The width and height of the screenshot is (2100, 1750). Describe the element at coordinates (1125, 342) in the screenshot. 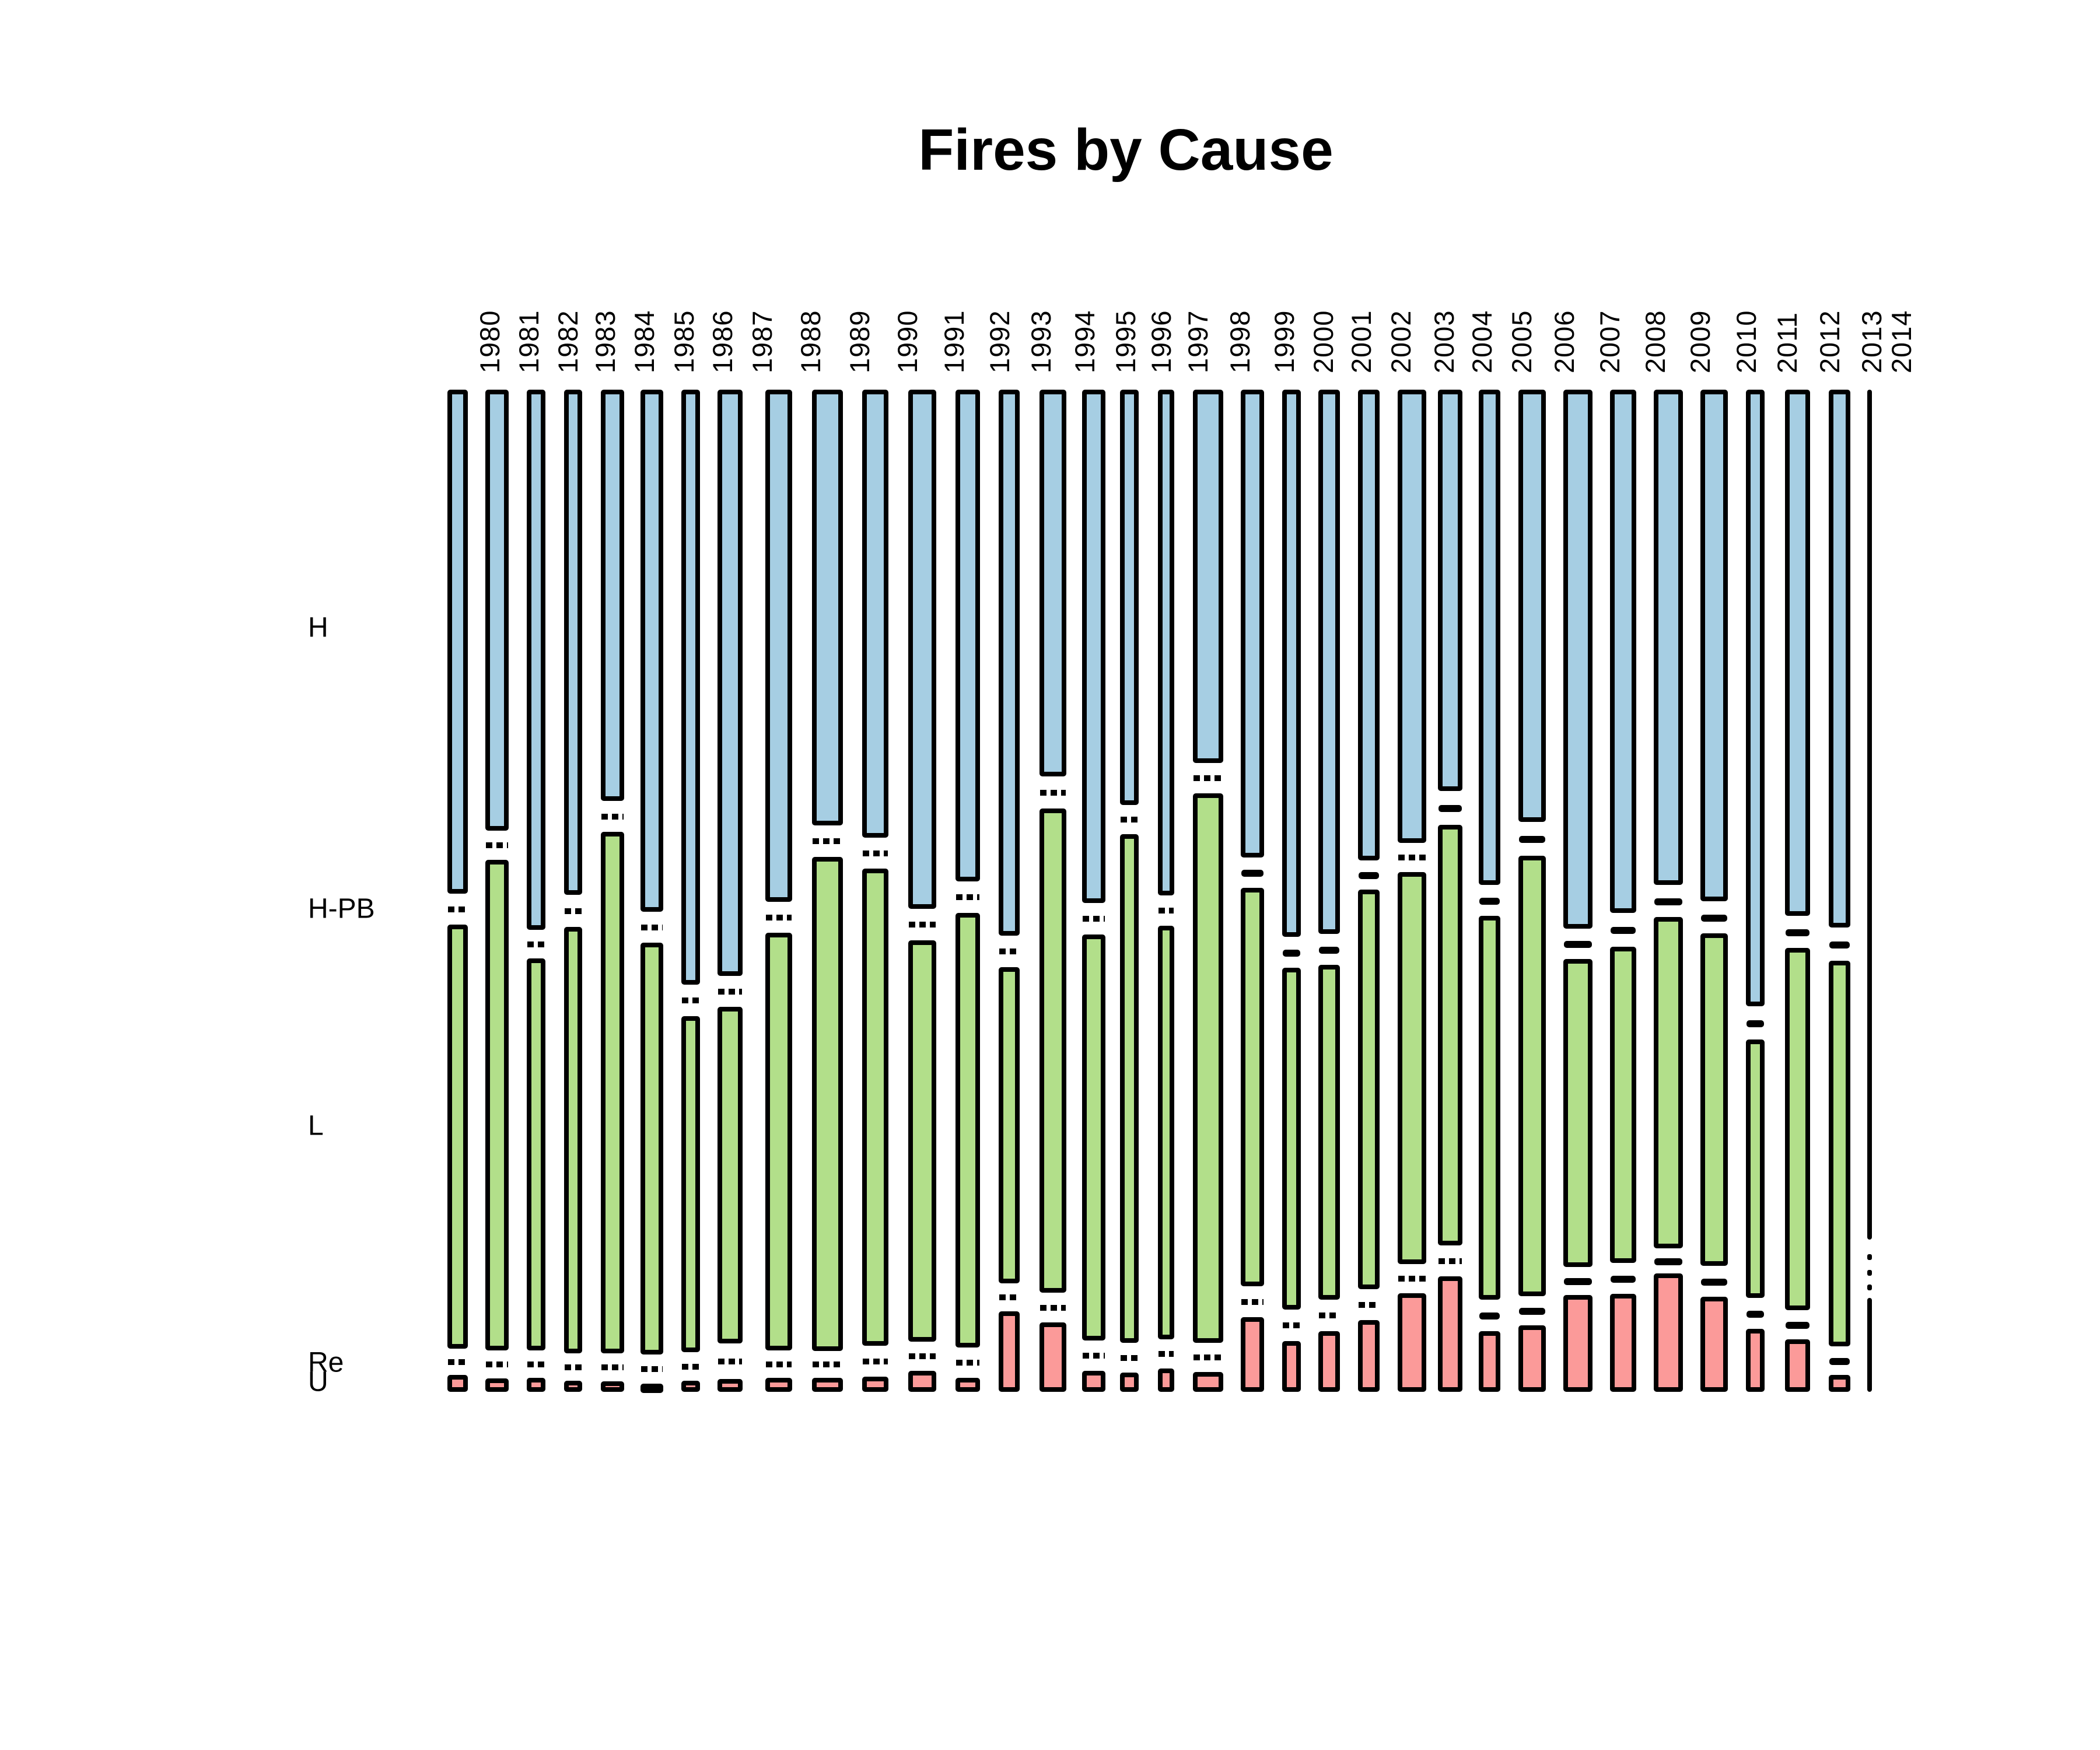

I see `x-axis-year-label: 1995` at that location.